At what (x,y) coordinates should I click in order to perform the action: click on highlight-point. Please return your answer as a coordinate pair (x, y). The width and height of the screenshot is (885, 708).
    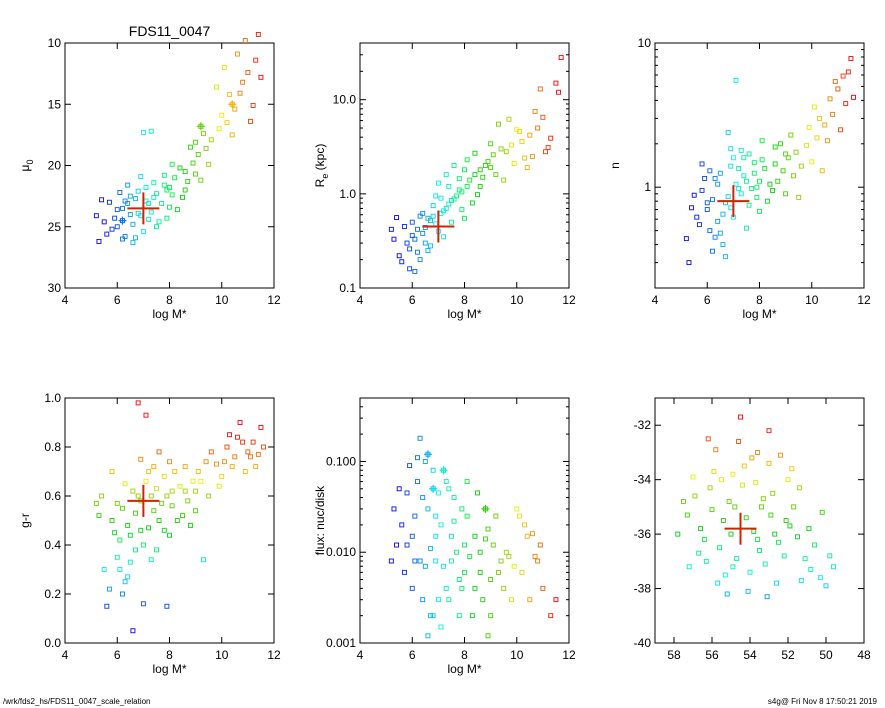
    Looking at the image, I should click on (485, 508).